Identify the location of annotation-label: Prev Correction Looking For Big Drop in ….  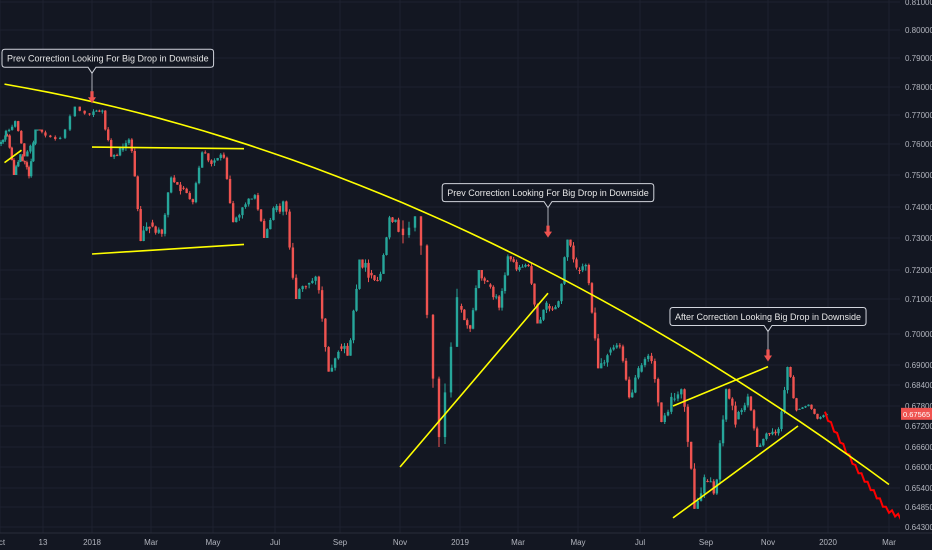
(548, 193).